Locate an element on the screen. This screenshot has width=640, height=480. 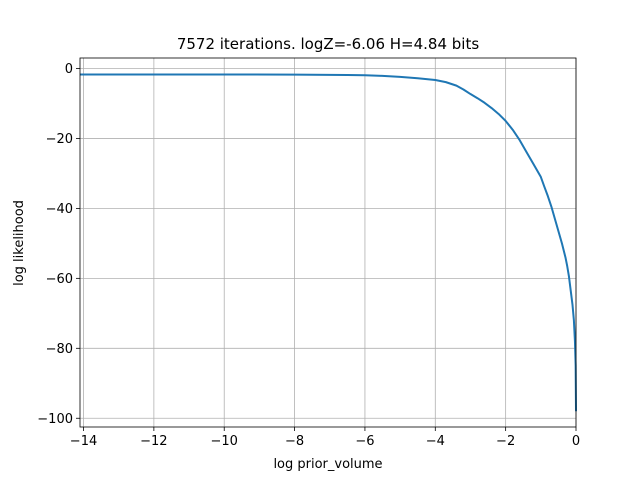
y-tick-label: −100 is located at coordinates (55, 419).